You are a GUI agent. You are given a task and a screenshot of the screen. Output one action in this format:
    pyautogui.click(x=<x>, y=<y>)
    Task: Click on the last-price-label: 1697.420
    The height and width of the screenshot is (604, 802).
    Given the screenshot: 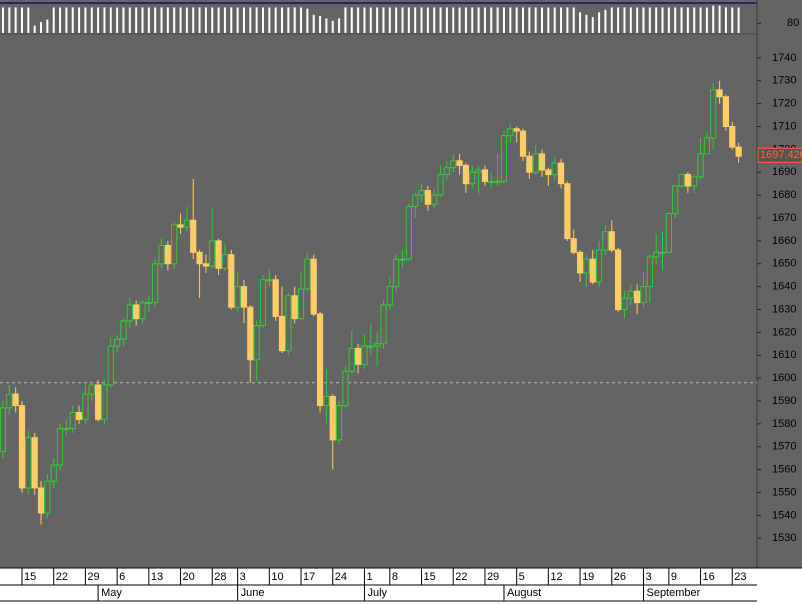 What is the action you would take?
    pyautogui.click(x=781, y=155)
    